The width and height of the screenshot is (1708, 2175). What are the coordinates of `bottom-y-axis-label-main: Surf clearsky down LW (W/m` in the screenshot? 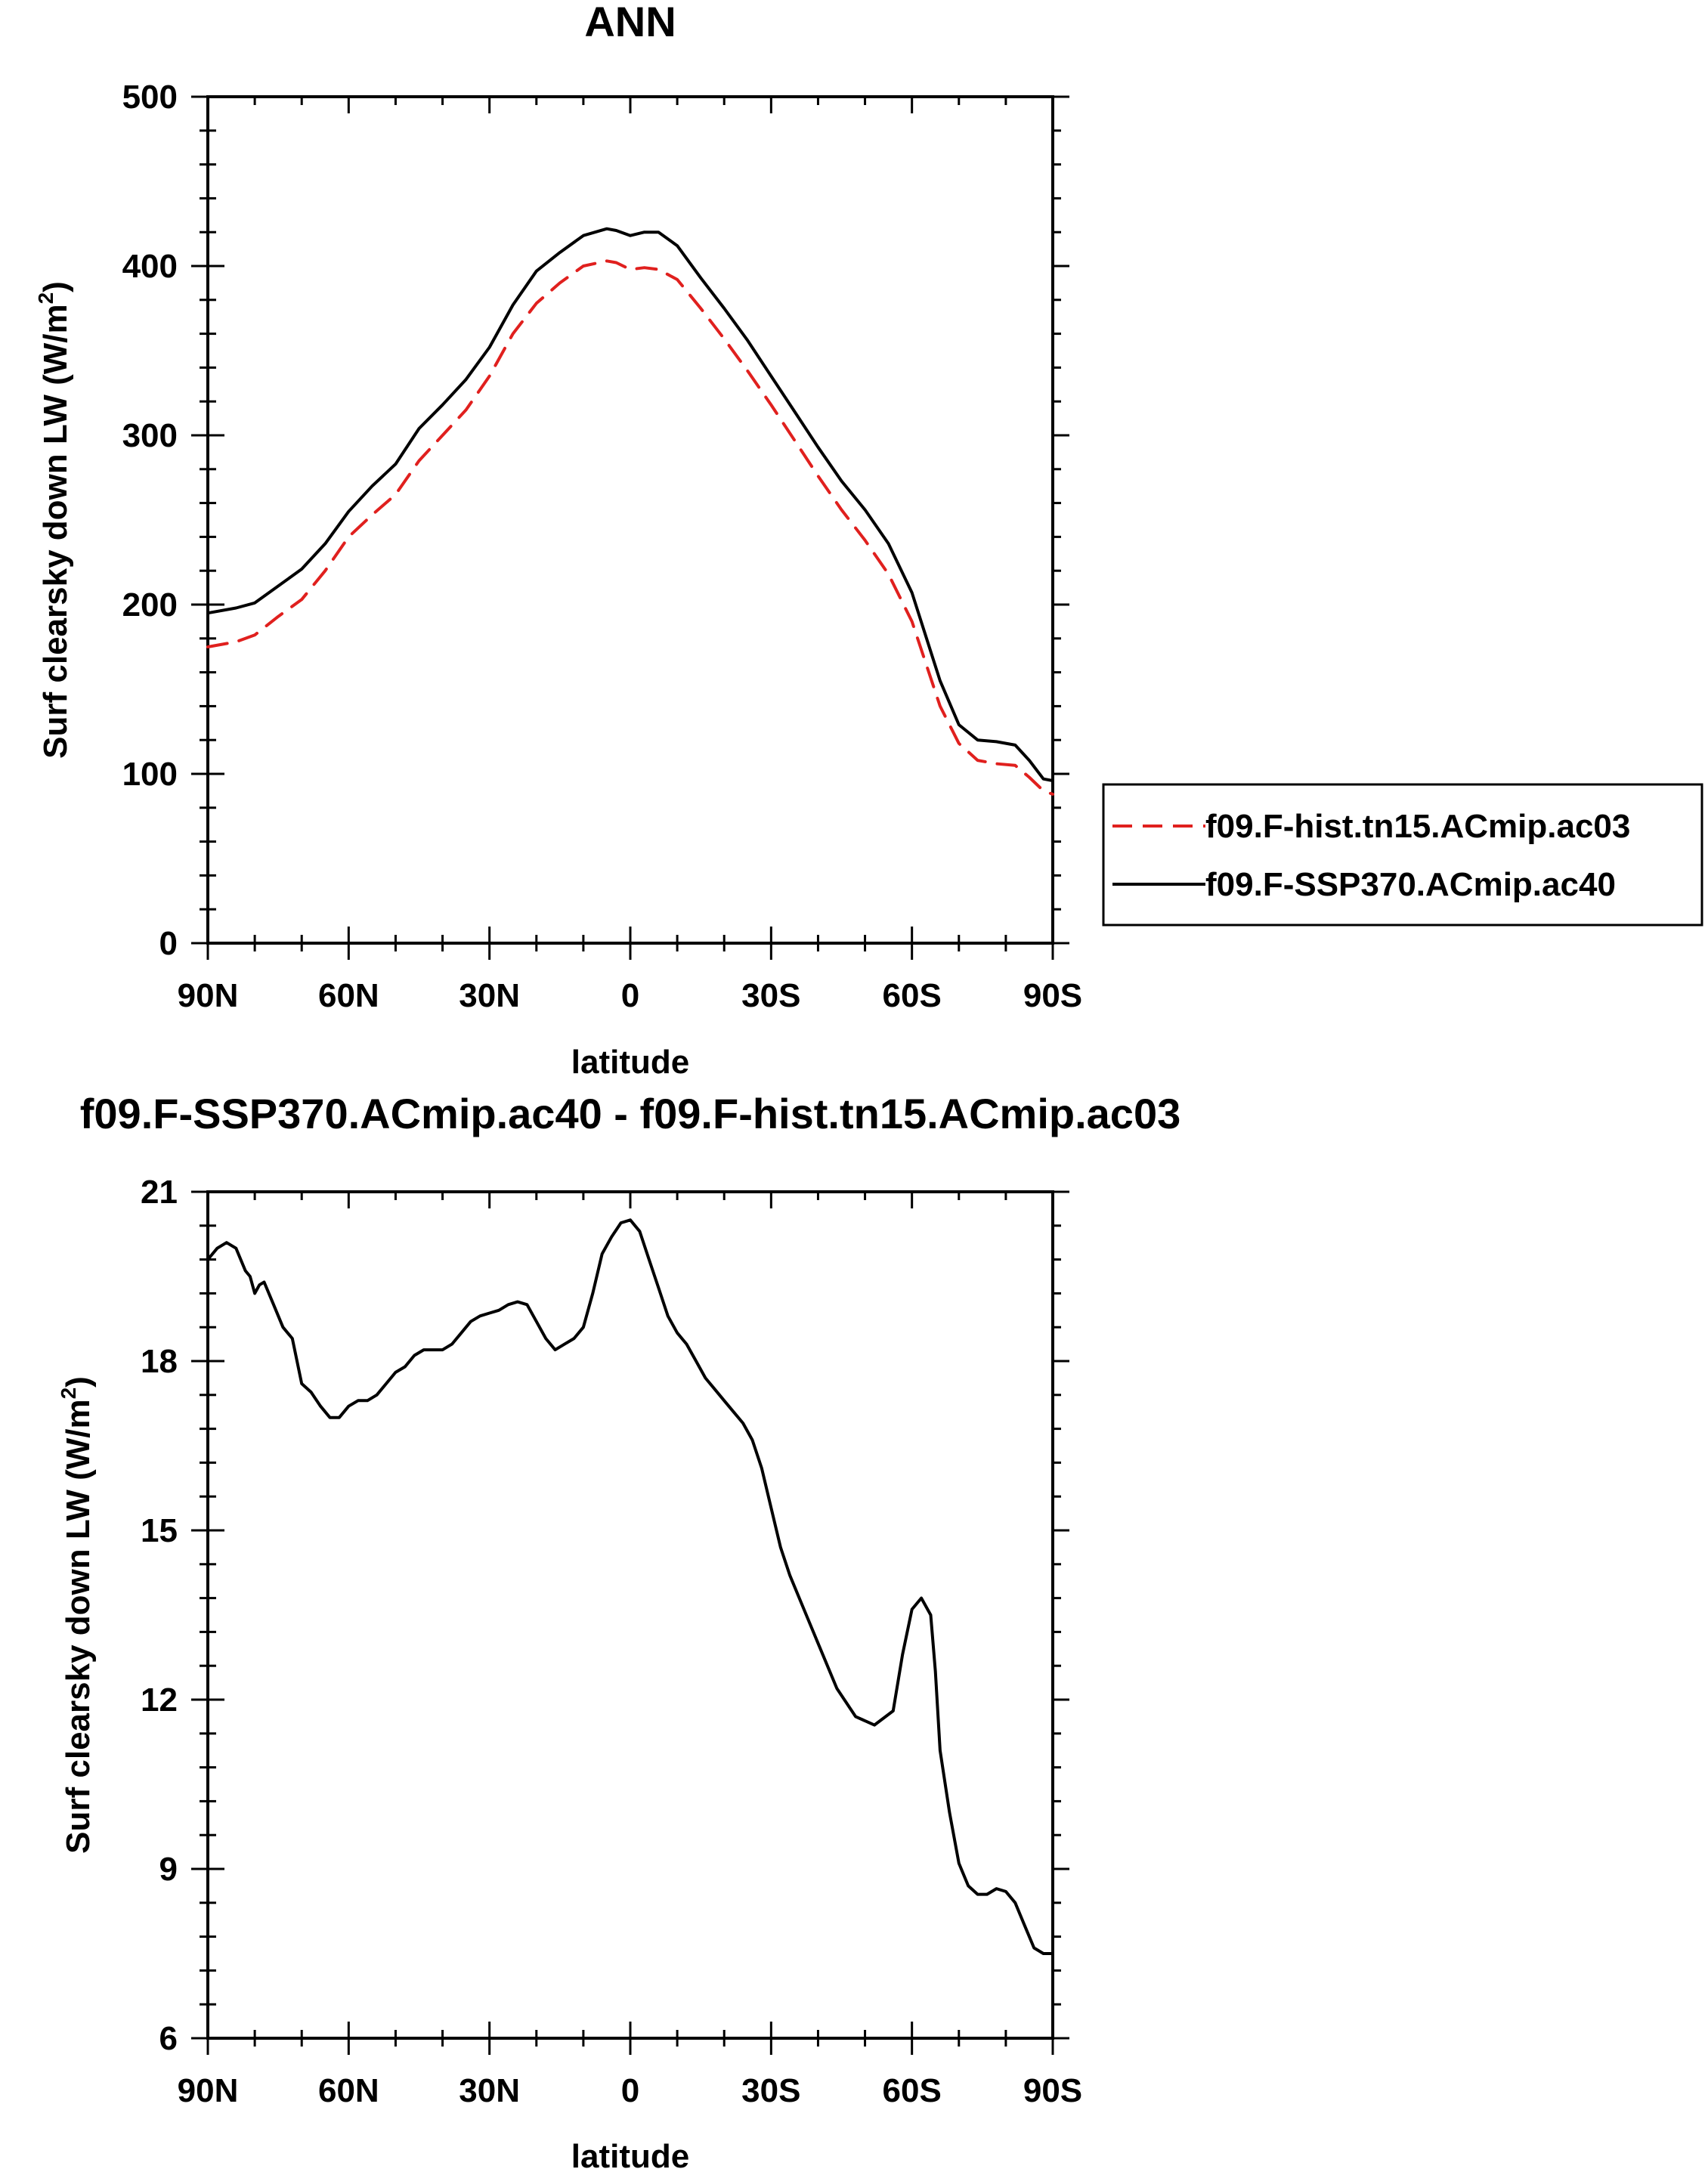 It's located at (78, 1626).